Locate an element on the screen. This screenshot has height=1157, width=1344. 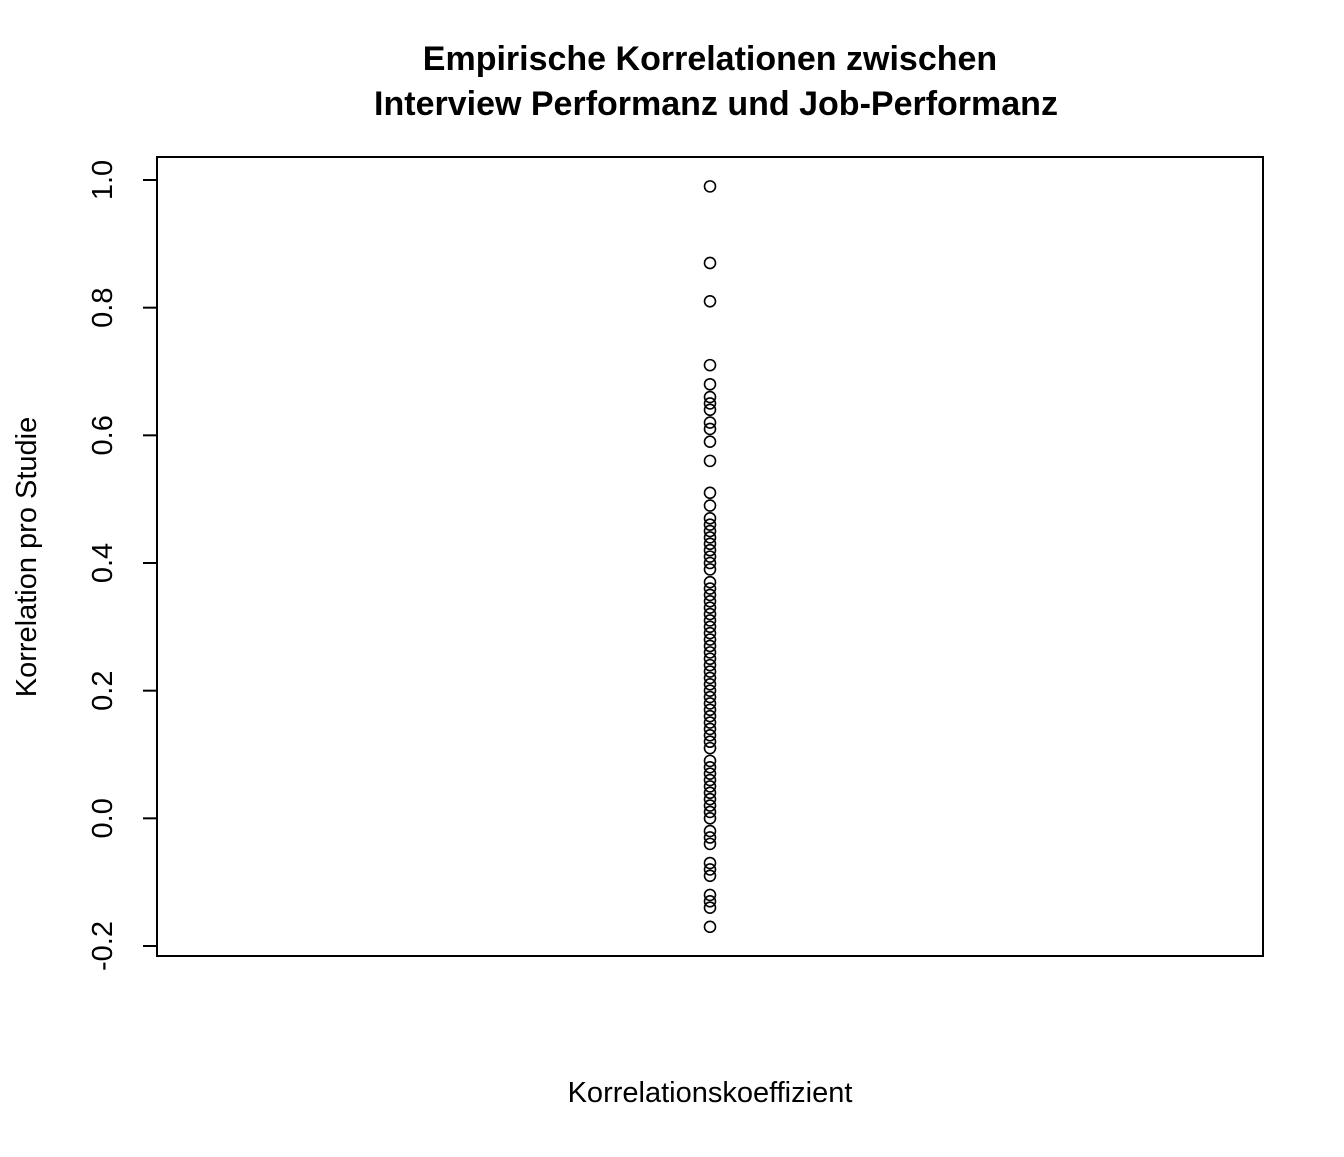
x-axis-label: Korrelationskoeffizient is located at coordinates (710, 1093).